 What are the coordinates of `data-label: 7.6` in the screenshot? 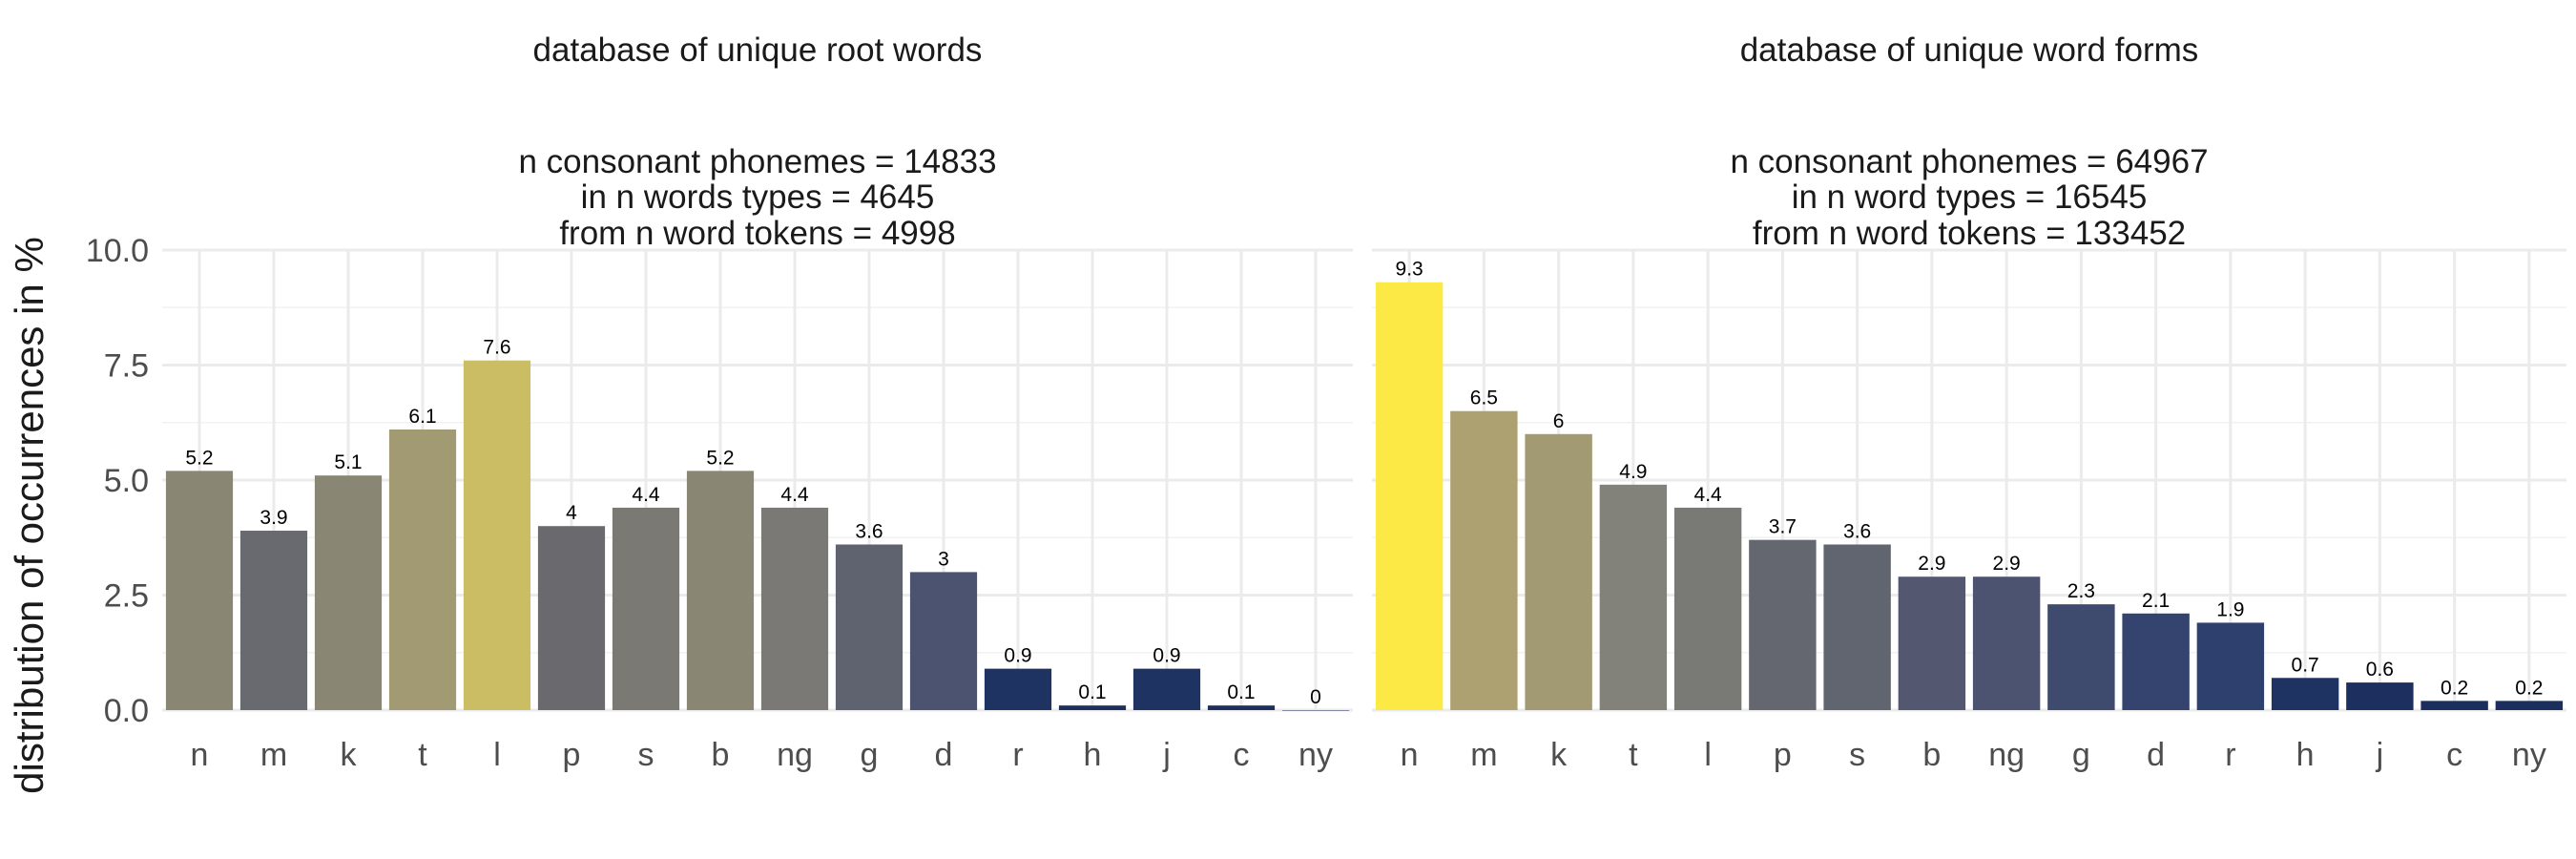 It's located at (496, 348).